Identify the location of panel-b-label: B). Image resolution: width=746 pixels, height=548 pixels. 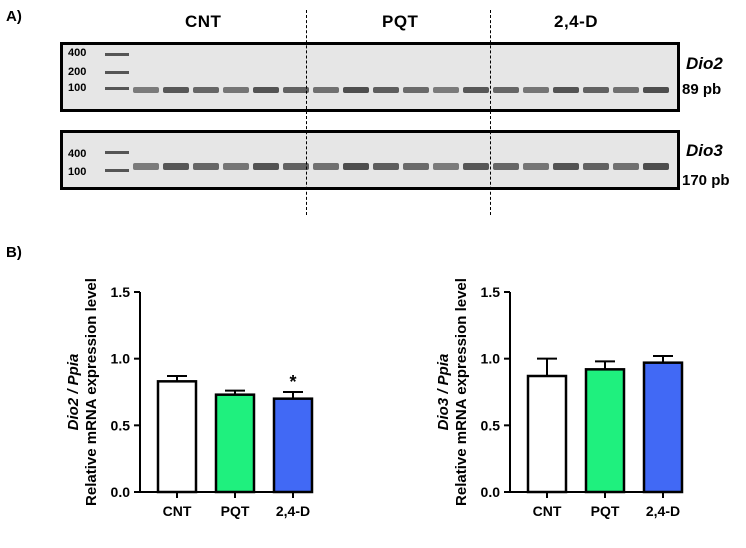
(14, 252).